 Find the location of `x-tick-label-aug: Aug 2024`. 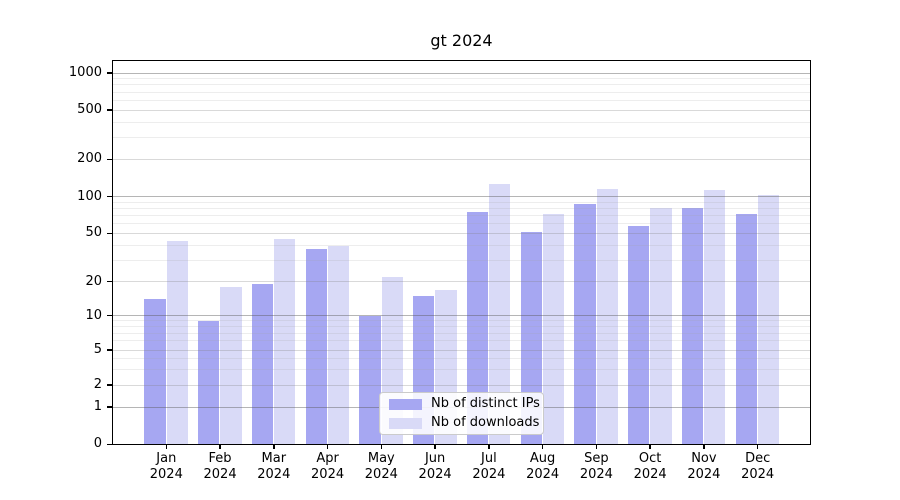

x-tick-label-aug: Aug 2024 is located at coordinates (543, 466).